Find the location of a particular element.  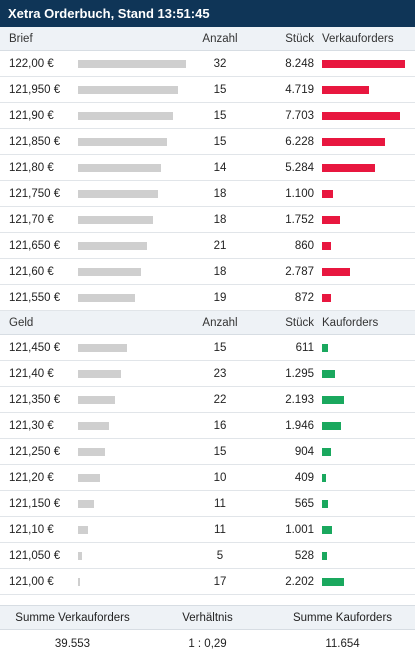

bid-order-row: 121,050 € 5 528 is located at coordinates (207, 556).